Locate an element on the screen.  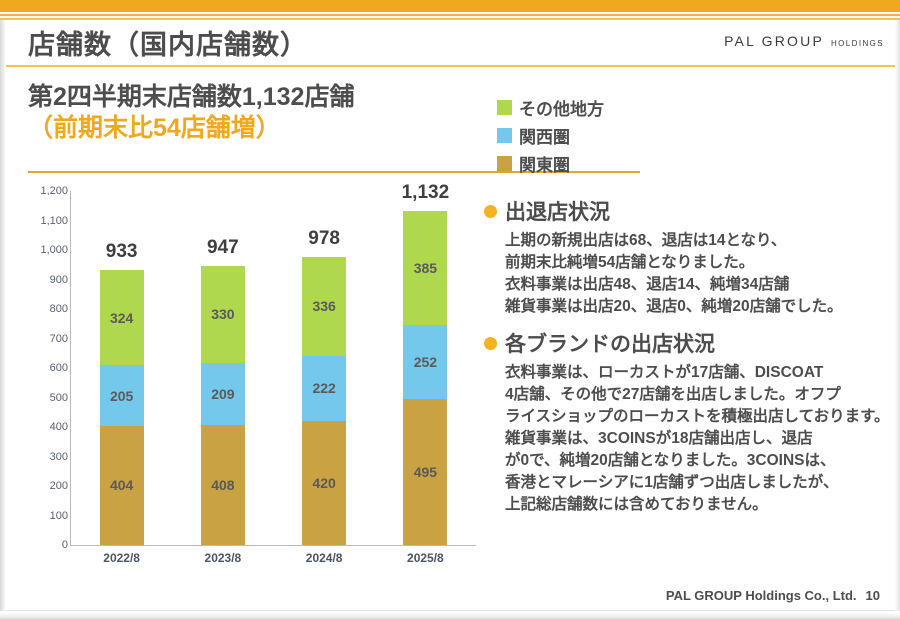
bar-segment: 385 is located at coordinates (425, 268).